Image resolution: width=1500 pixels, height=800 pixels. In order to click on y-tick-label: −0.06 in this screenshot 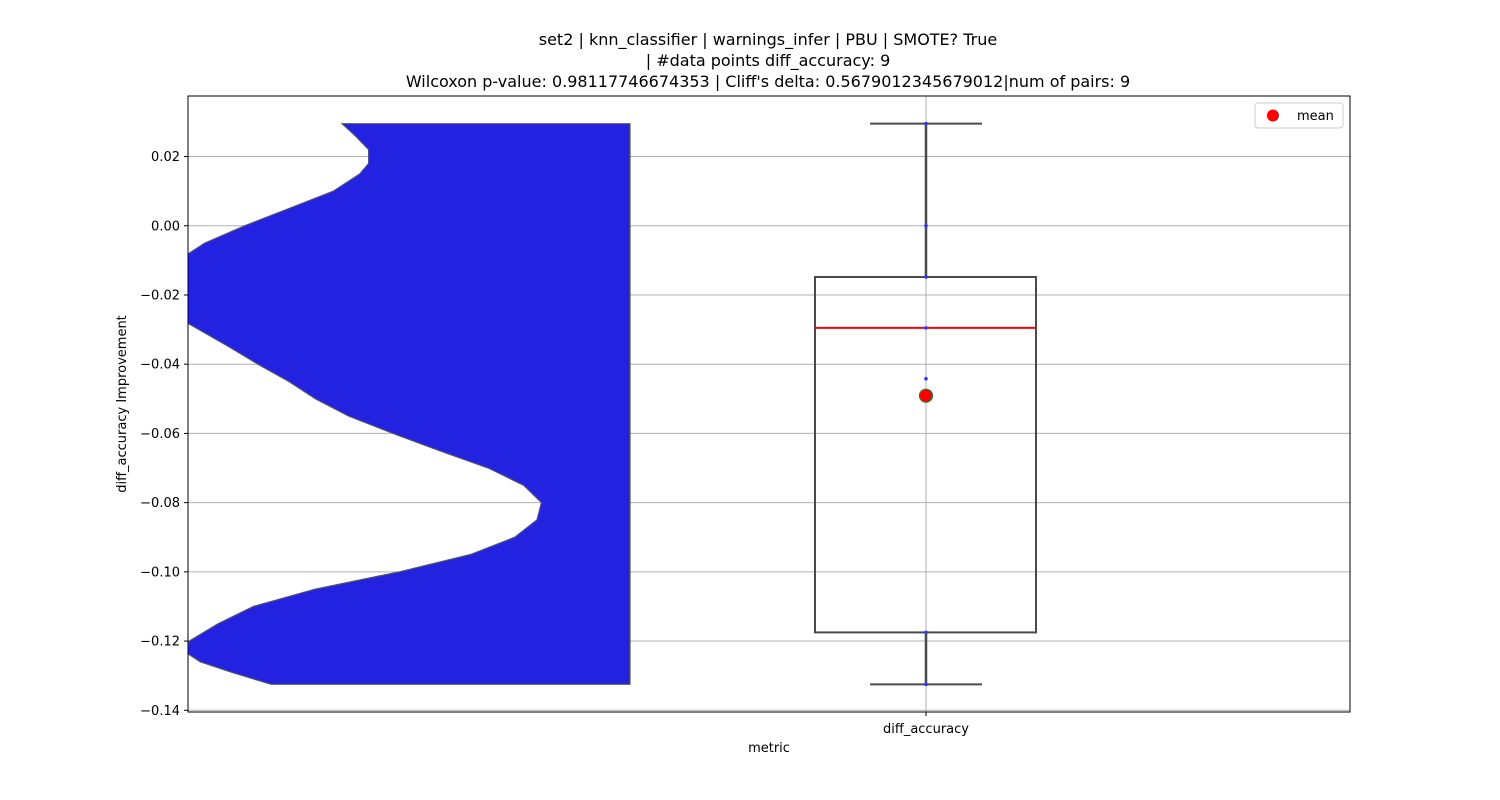, I will do `click(160, 434)`.